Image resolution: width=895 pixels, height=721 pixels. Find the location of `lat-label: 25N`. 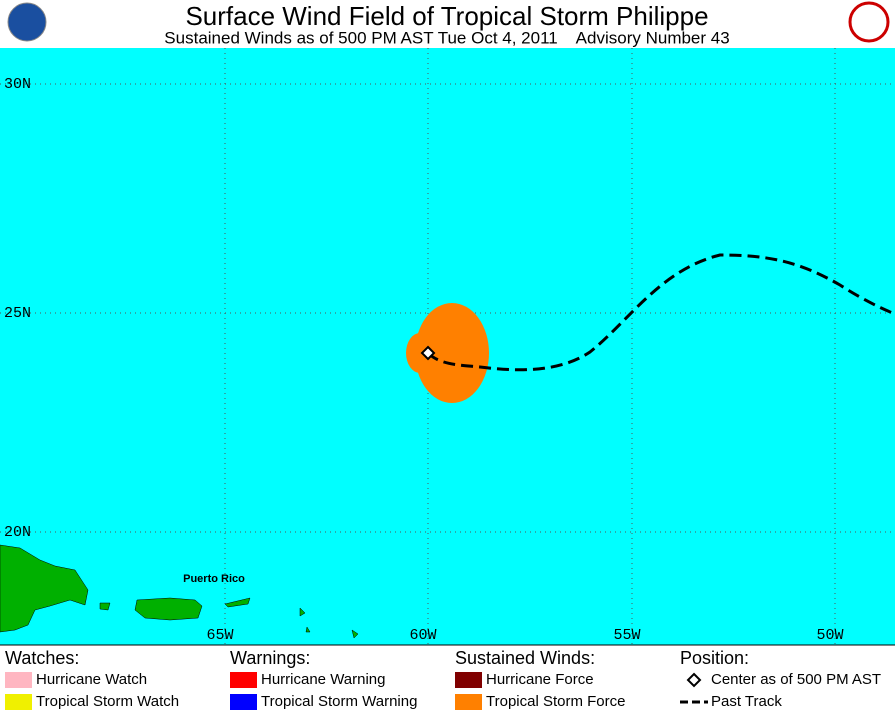

lat-label: 25N is located at coordinates (17, 313).